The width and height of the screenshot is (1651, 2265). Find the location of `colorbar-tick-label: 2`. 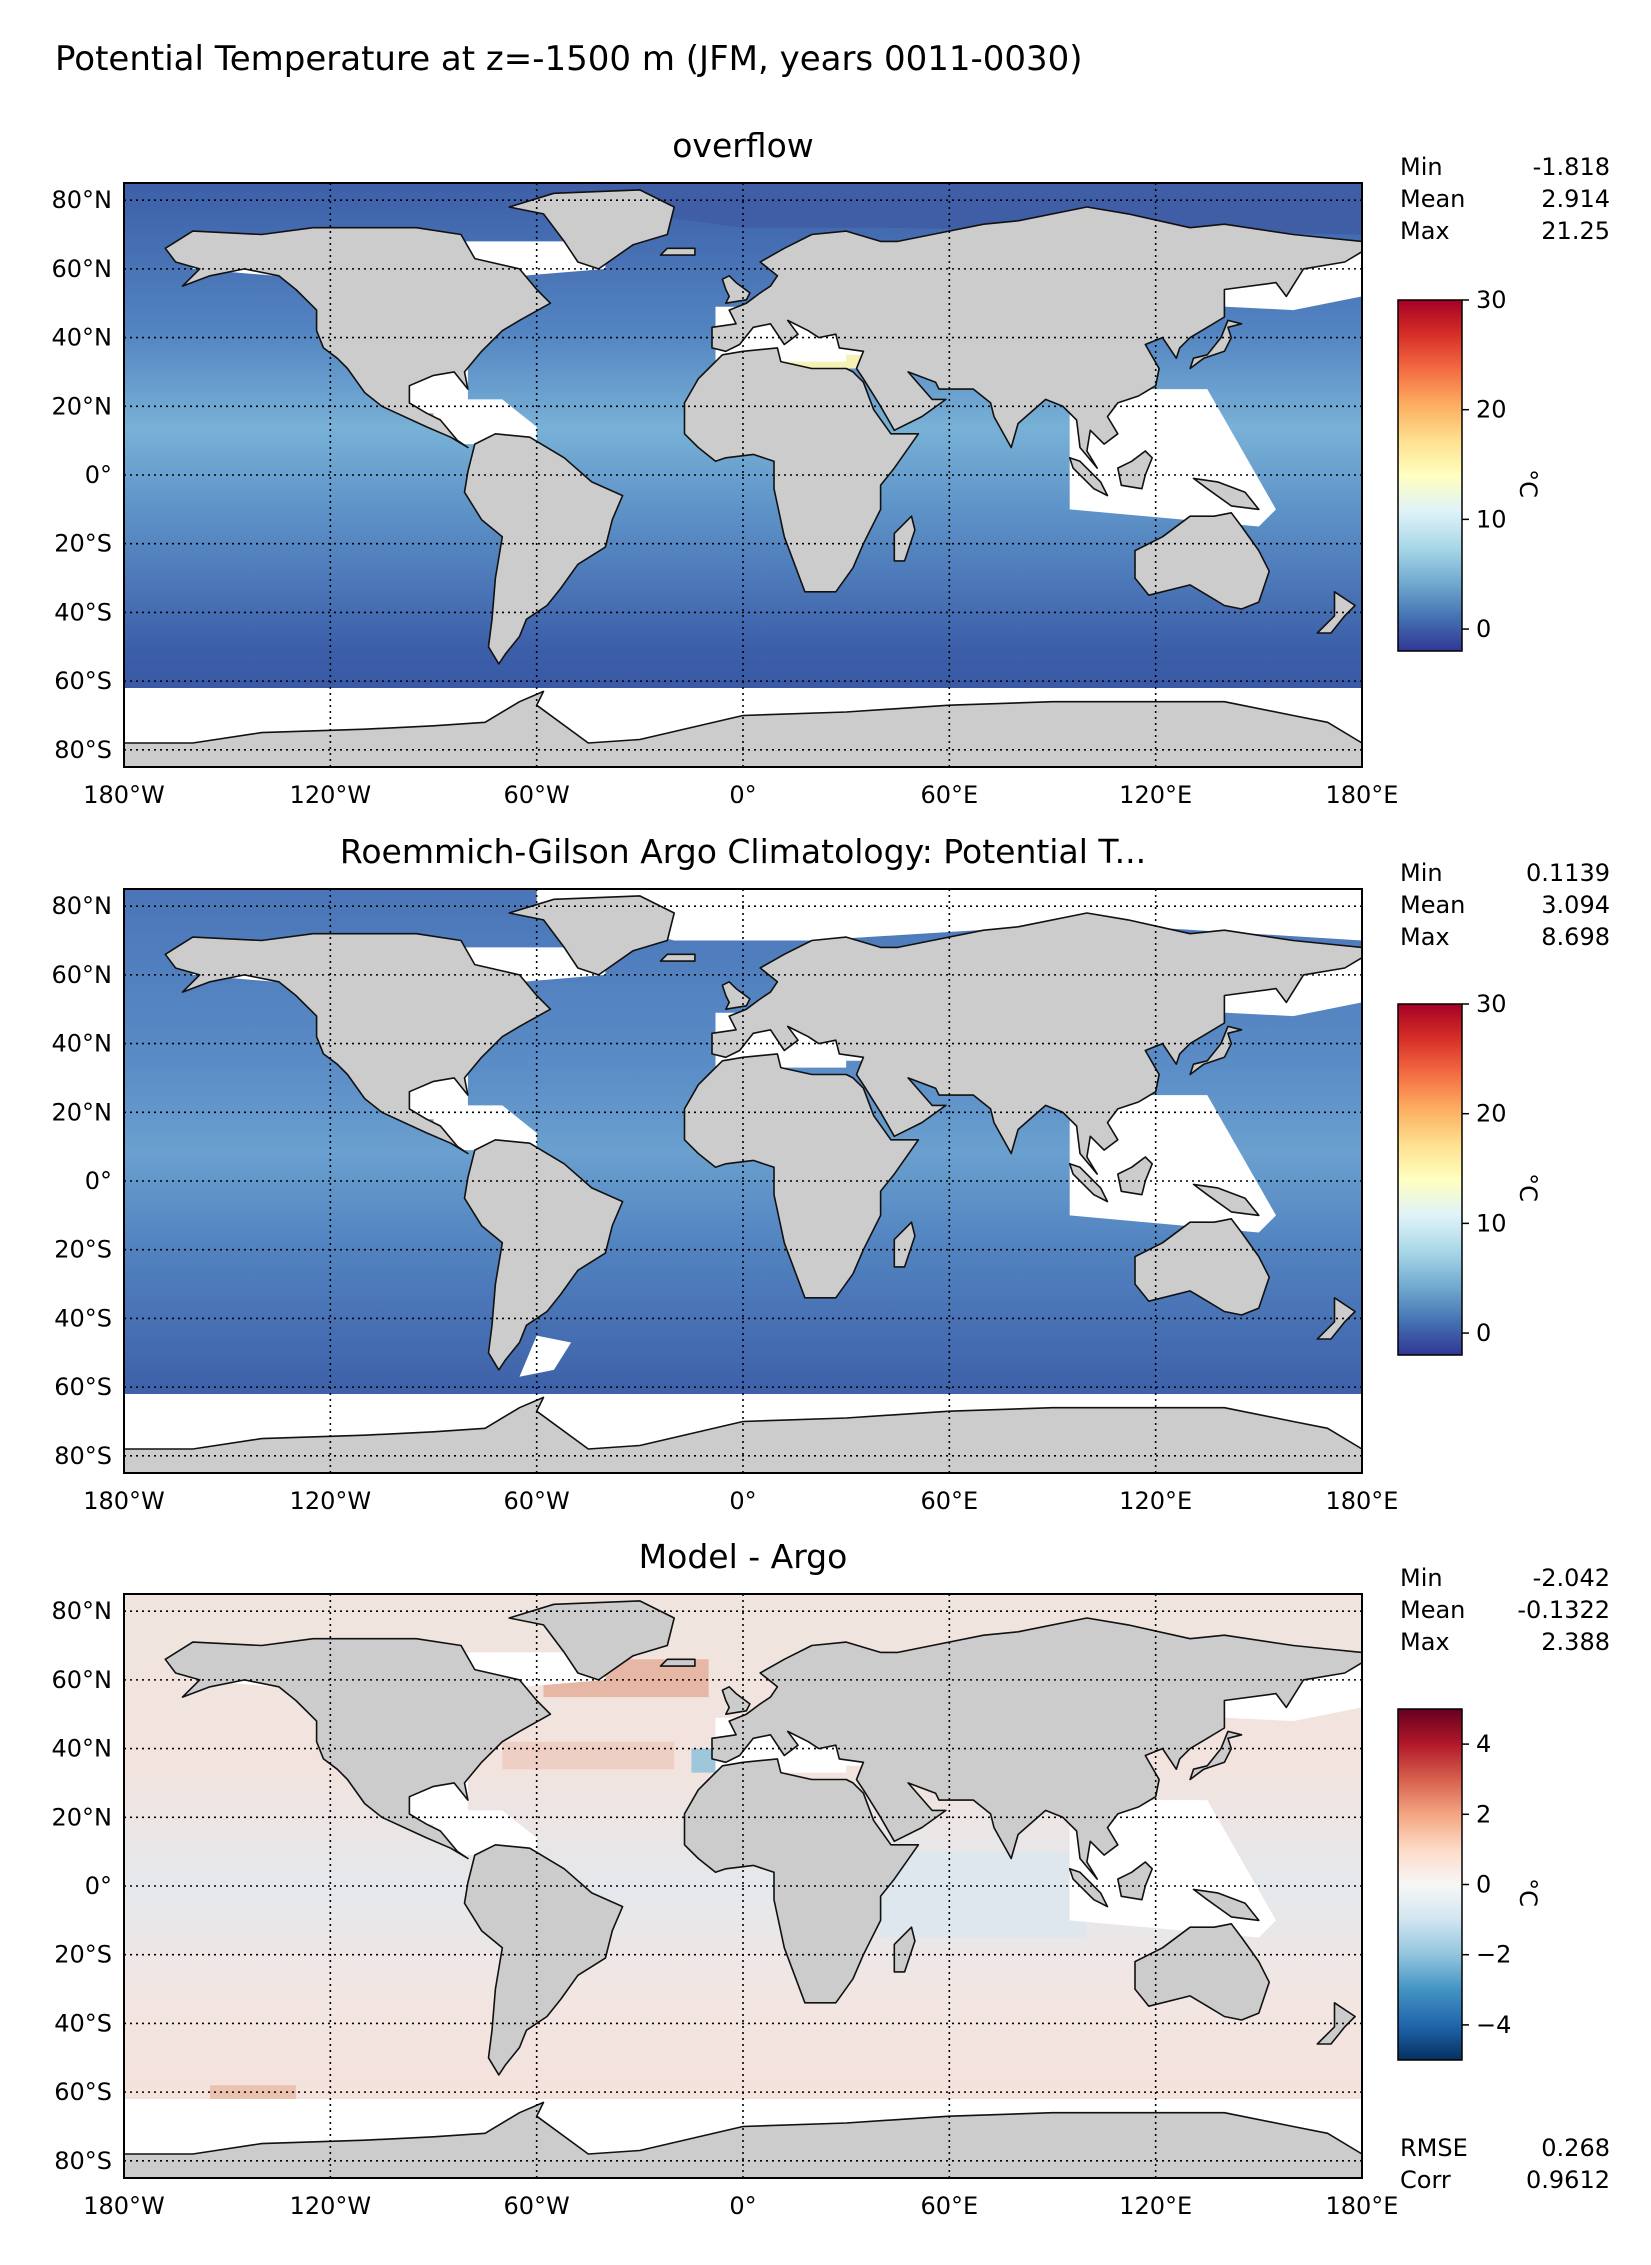

colorbar-tick-label: 2 is located at coordinates (1483, 1814).